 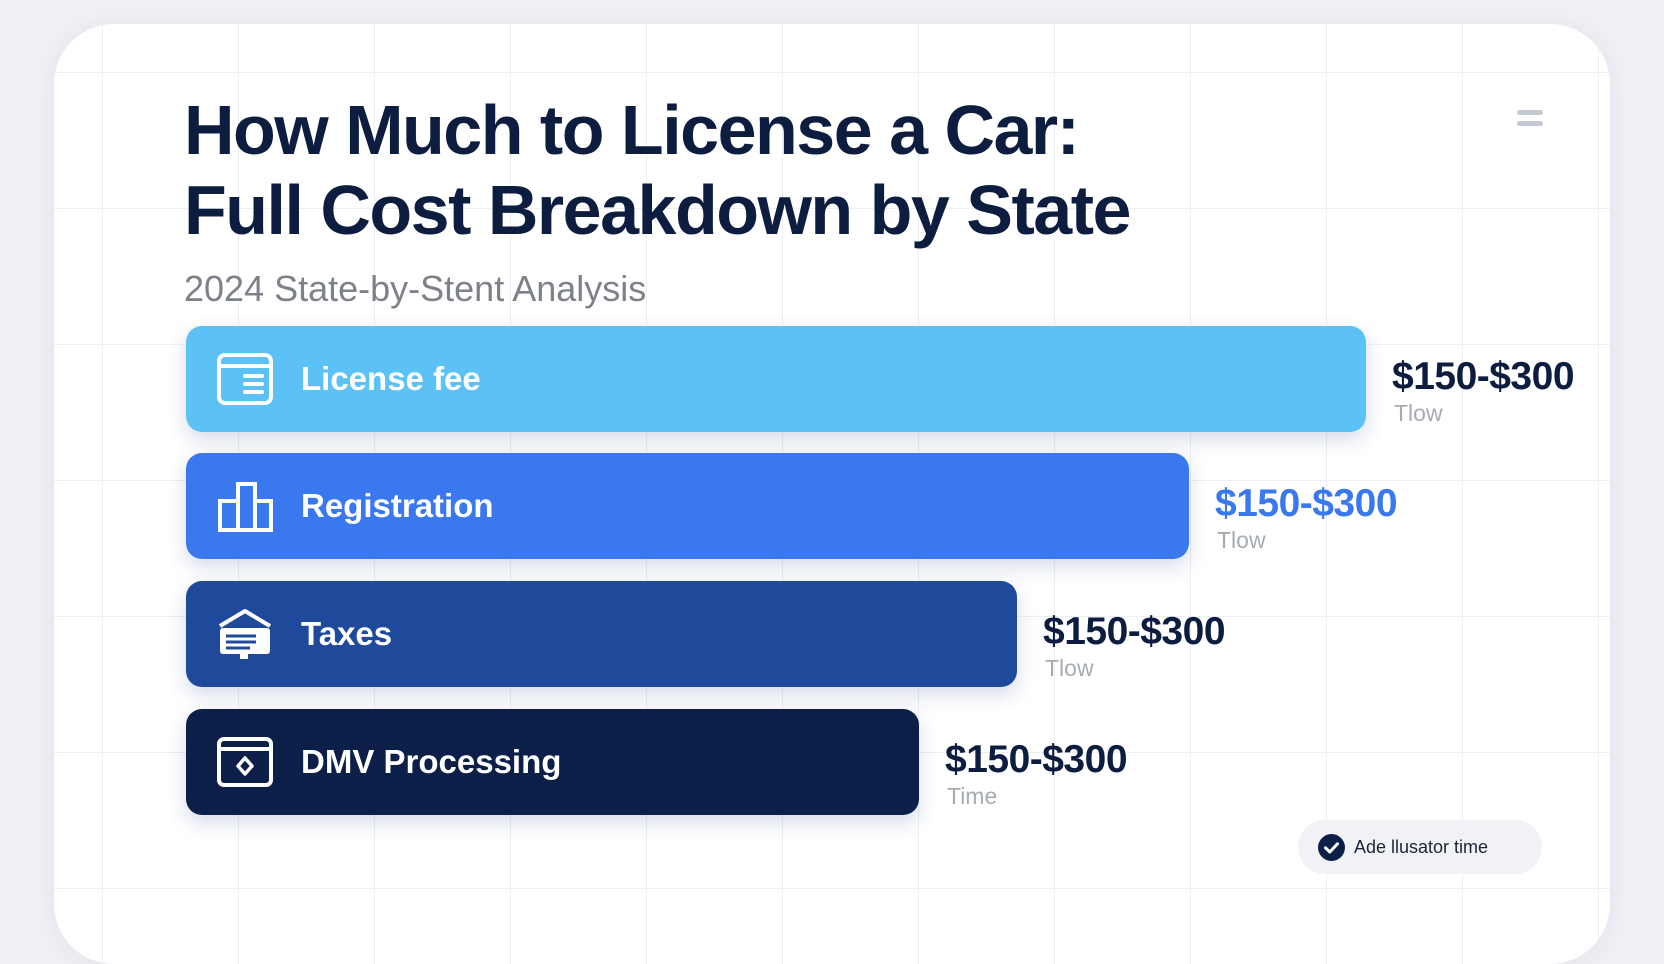 I want to click on bar-label-taxes: Taxes, so click(x=347, y=633).